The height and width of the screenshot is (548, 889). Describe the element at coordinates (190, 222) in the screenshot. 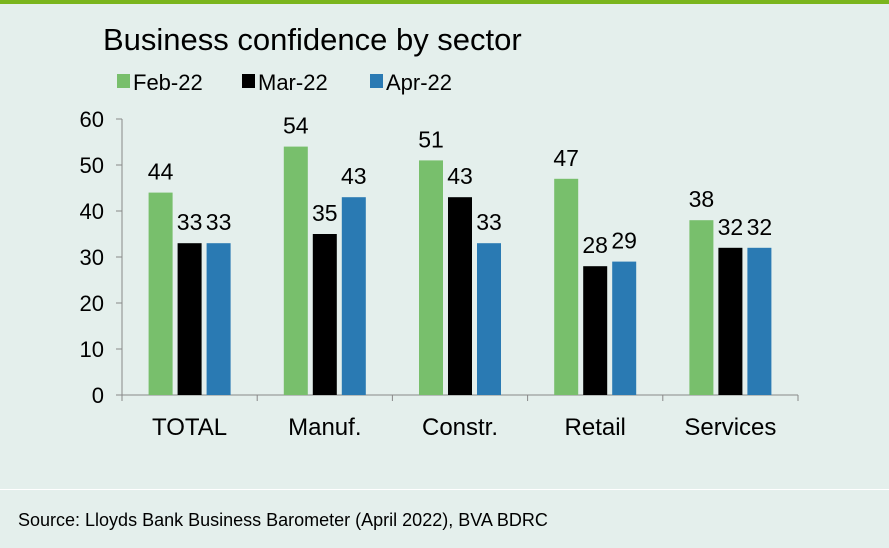

I see `data-label-mar-22: 33` at that location.